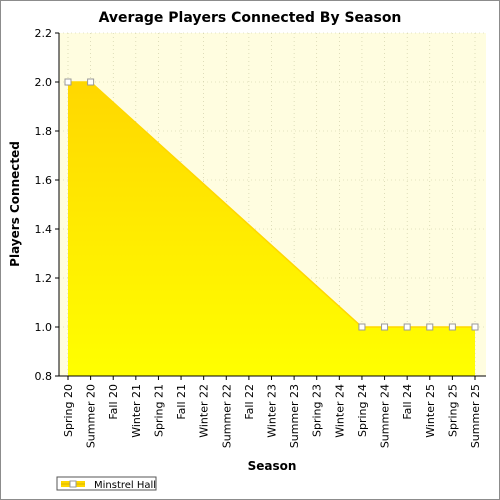 The width and height of the screenshot is (500, 500). I want to click on x-axis-label: Season, so click(272, 466).